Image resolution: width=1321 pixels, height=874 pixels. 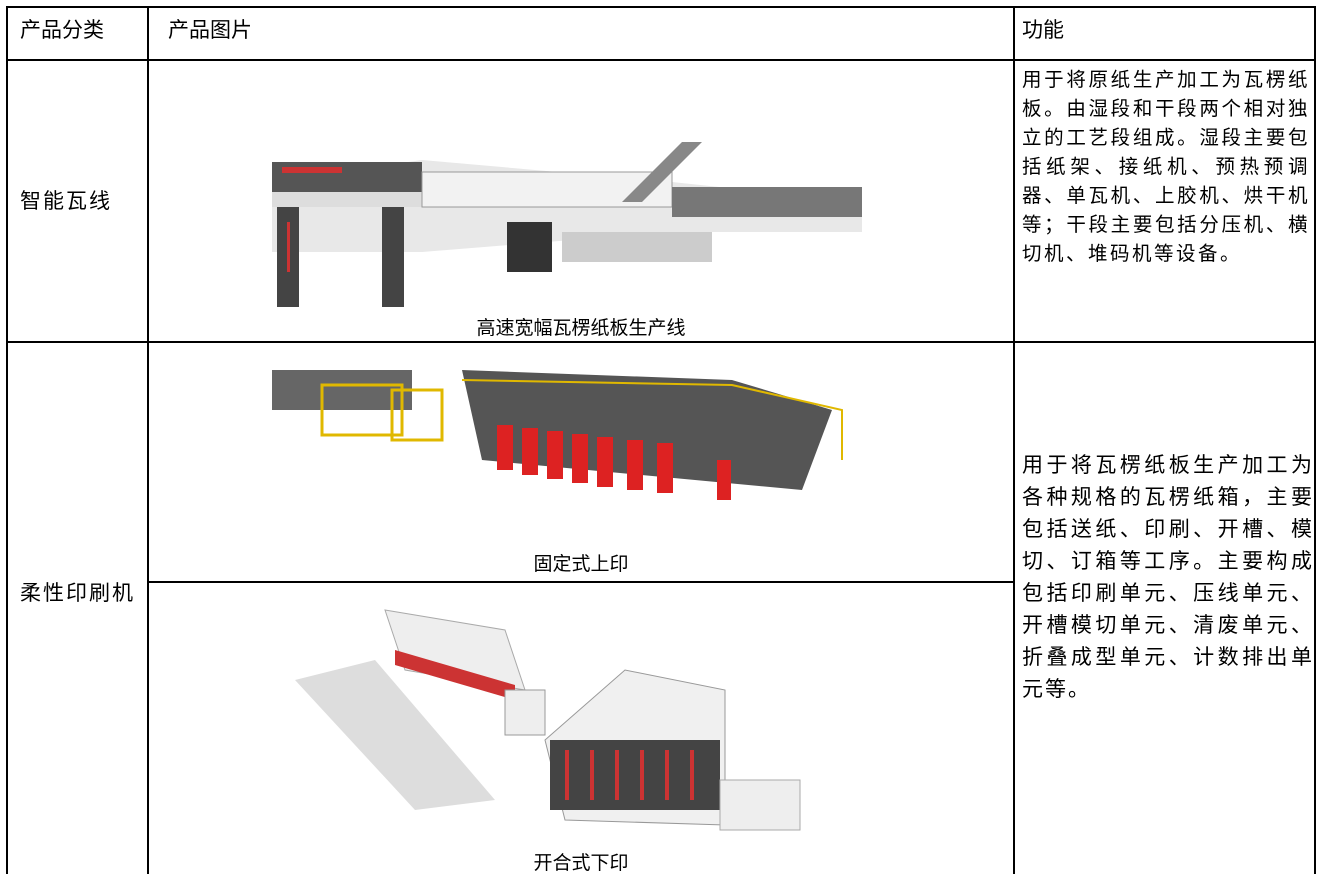 I want to click on category: 智能瓦线, so click(x=66, y=201).